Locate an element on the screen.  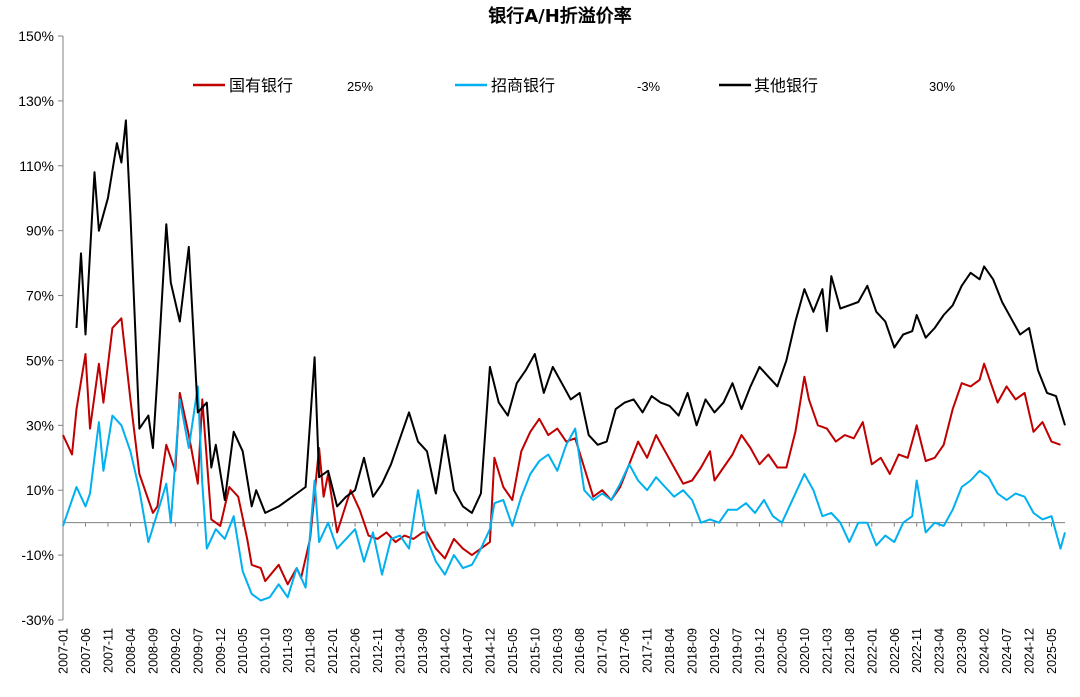
y-tick-label: 10% is located at coordinates (40, 490).